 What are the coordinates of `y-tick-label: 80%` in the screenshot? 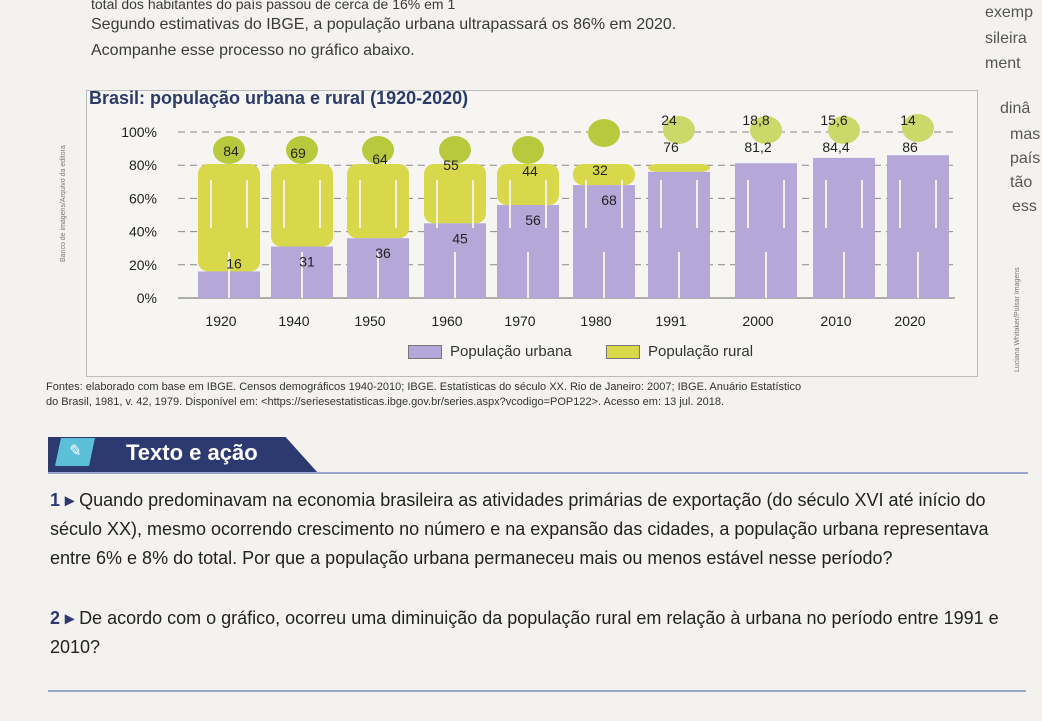 It's located at (143, 165).